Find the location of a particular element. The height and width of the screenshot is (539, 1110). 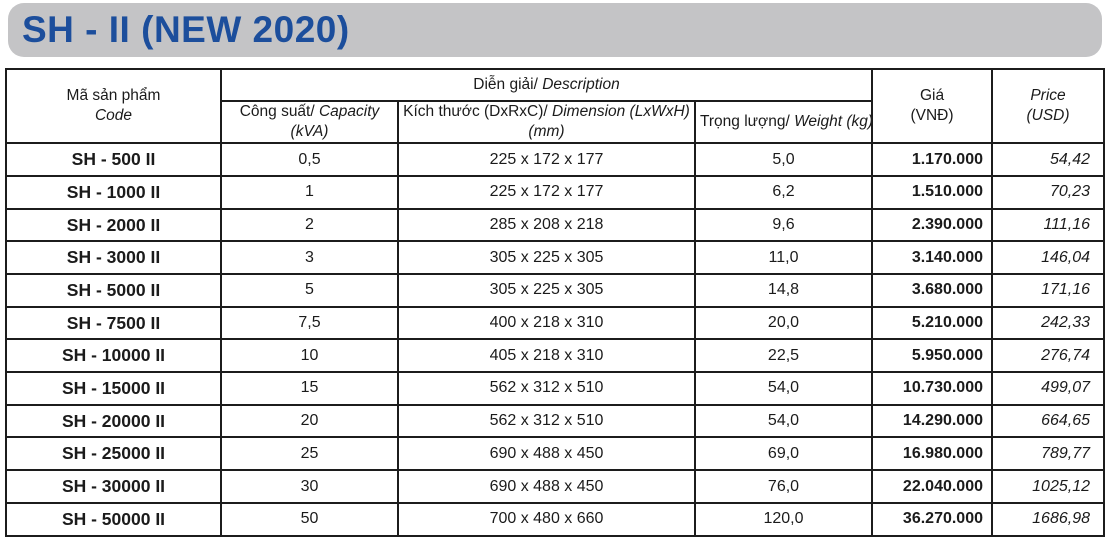

weight-cell: 69,0 is located at coordinates (783, 454).